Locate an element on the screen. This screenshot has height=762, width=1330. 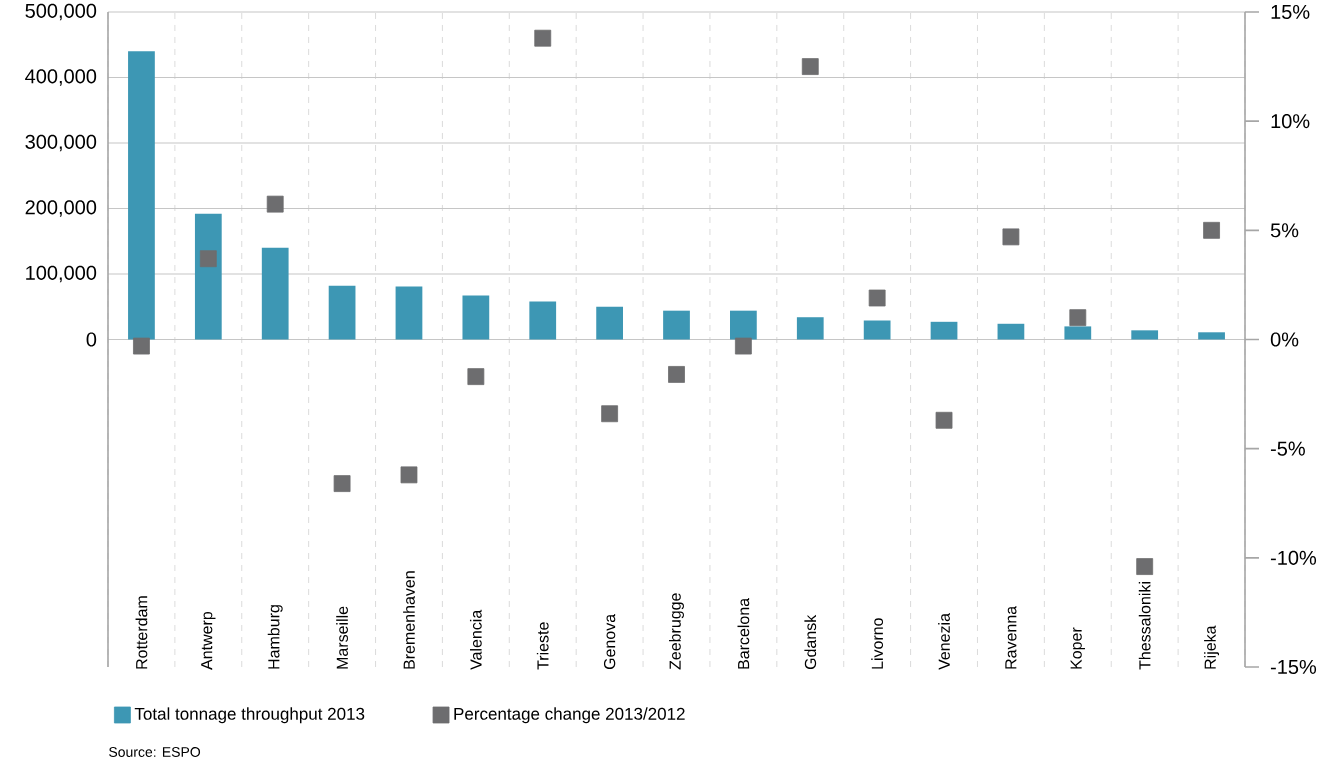
y-tick-label: 0 is located at coordinates (91, 339).